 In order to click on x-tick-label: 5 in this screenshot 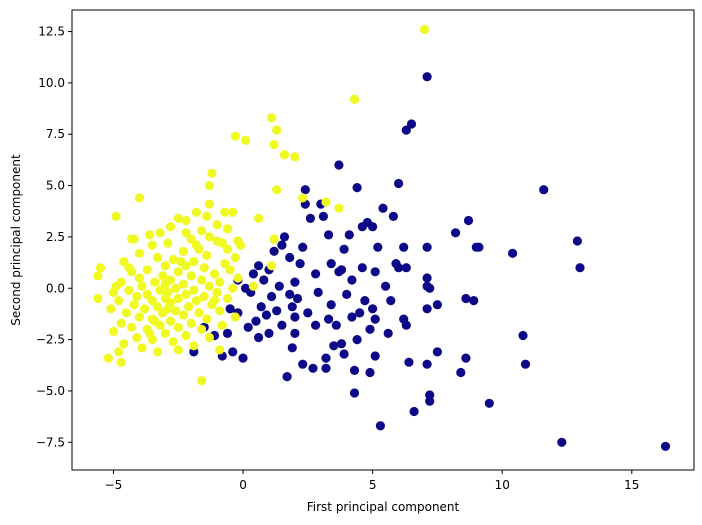, I will do `click(373, 485)`.